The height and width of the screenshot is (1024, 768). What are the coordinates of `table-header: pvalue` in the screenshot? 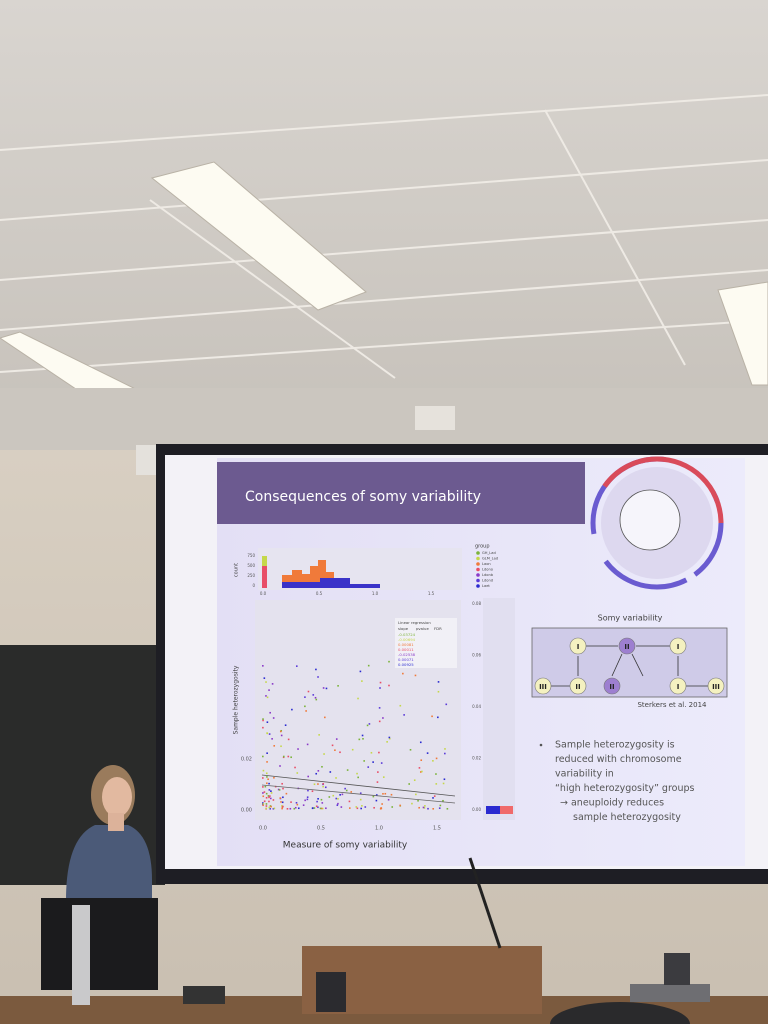 It's located at (422, 628).